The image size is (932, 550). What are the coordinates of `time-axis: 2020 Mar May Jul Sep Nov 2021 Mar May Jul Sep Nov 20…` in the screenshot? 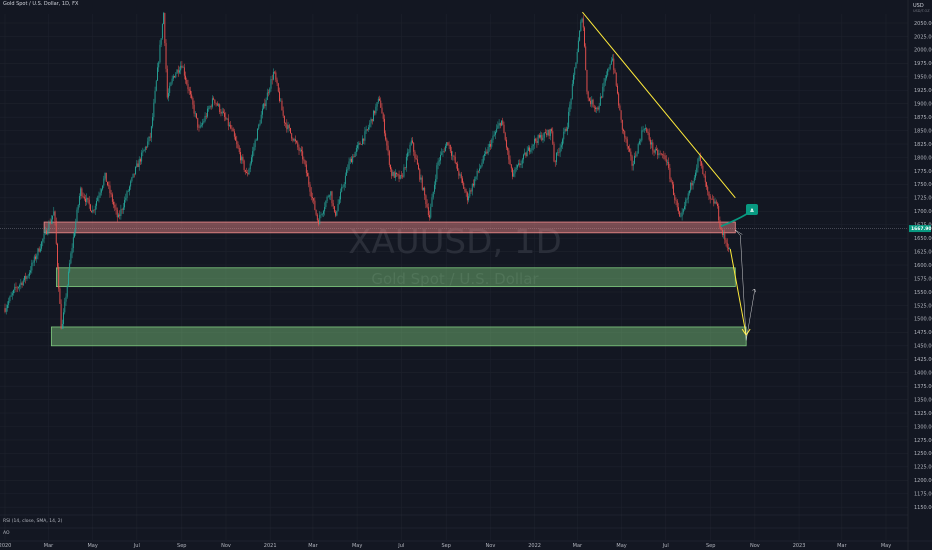 It's located at (445, 546).